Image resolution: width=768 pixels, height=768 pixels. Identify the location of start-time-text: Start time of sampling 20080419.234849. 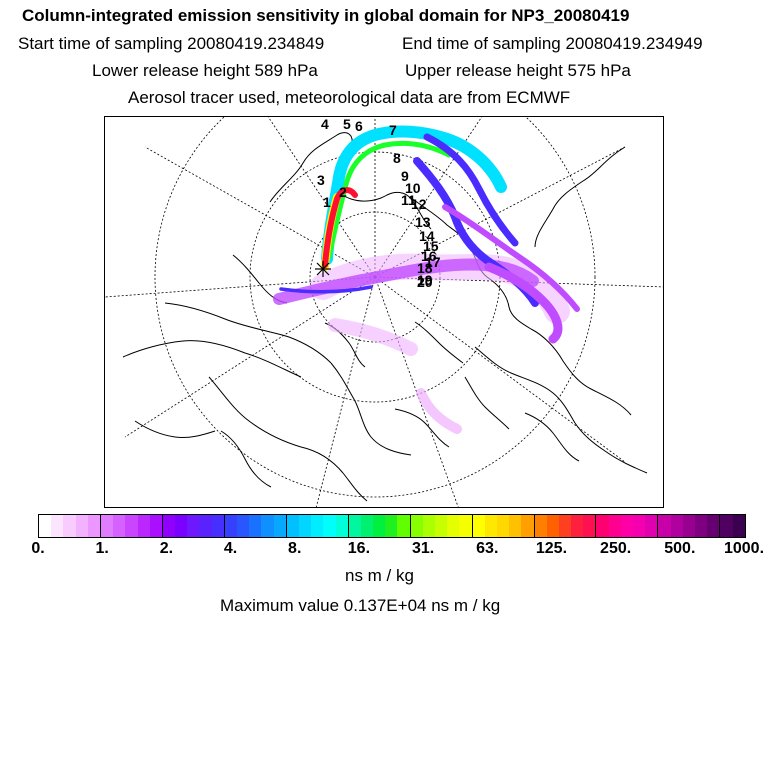
(171, 43).